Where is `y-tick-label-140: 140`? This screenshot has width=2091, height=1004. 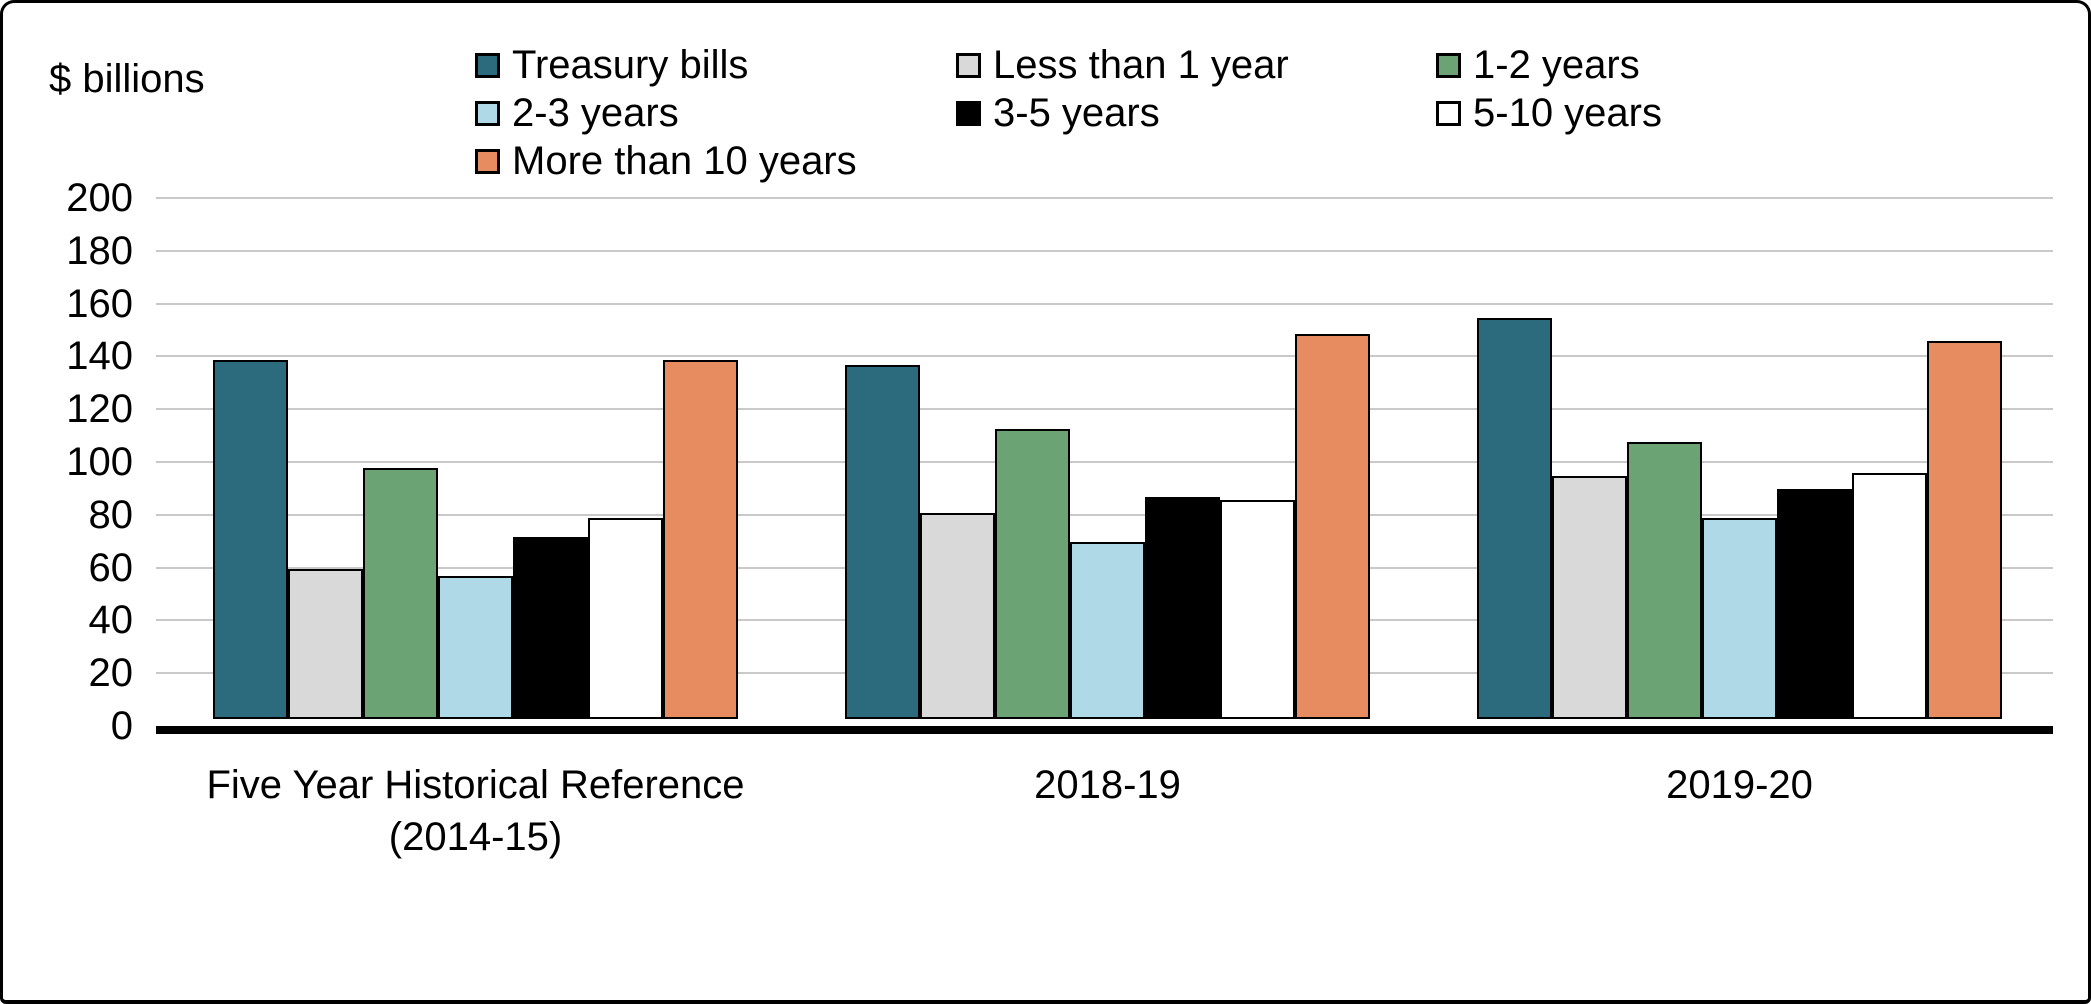 y-tick-label-140: 140 is located at coordinates (99, 356).